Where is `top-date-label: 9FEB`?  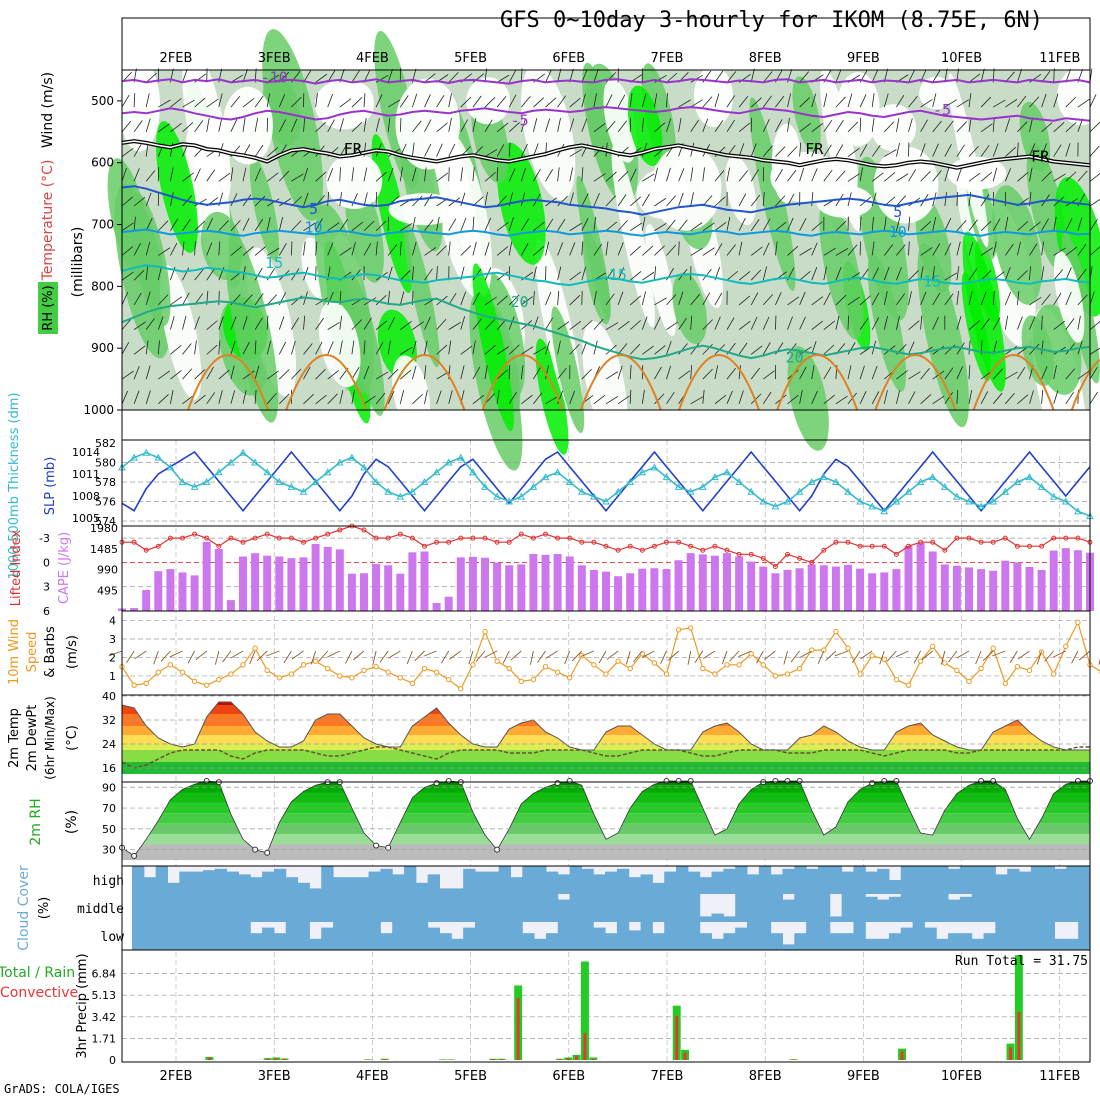 top-date-label: 9FEB is located at coordinates (863, 58).